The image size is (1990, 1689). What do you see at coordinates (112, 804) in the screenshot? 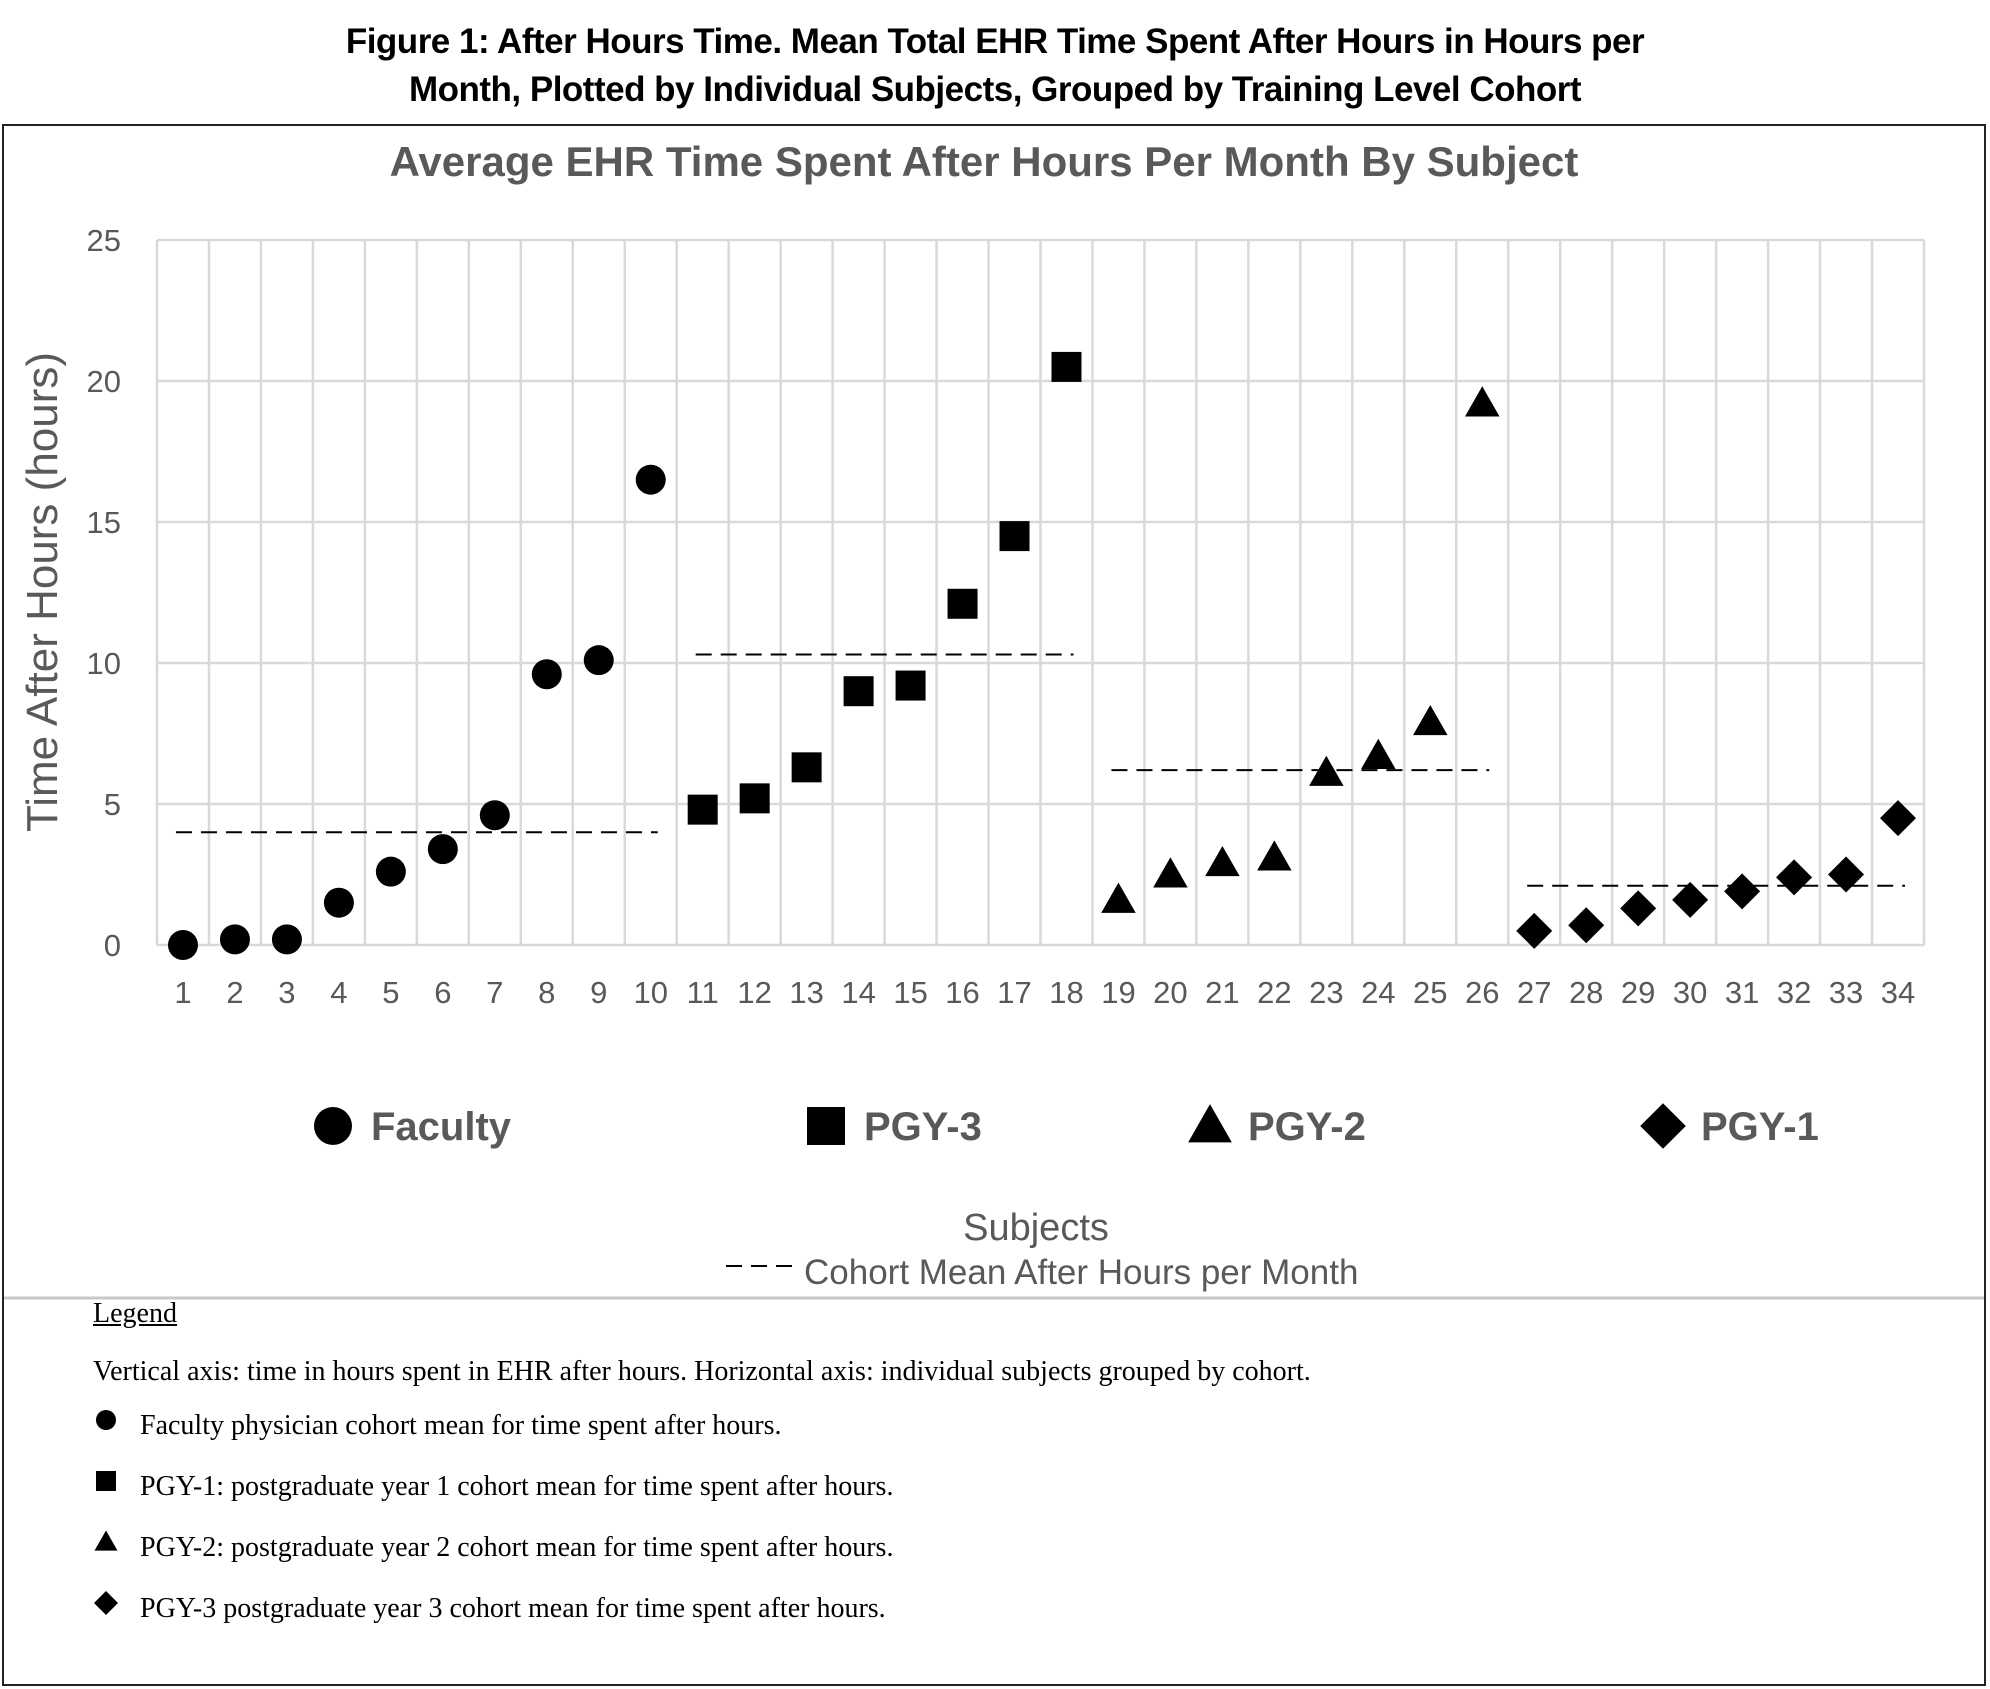
I see `y-tick-label: 5` at bounding box center [112, 804].